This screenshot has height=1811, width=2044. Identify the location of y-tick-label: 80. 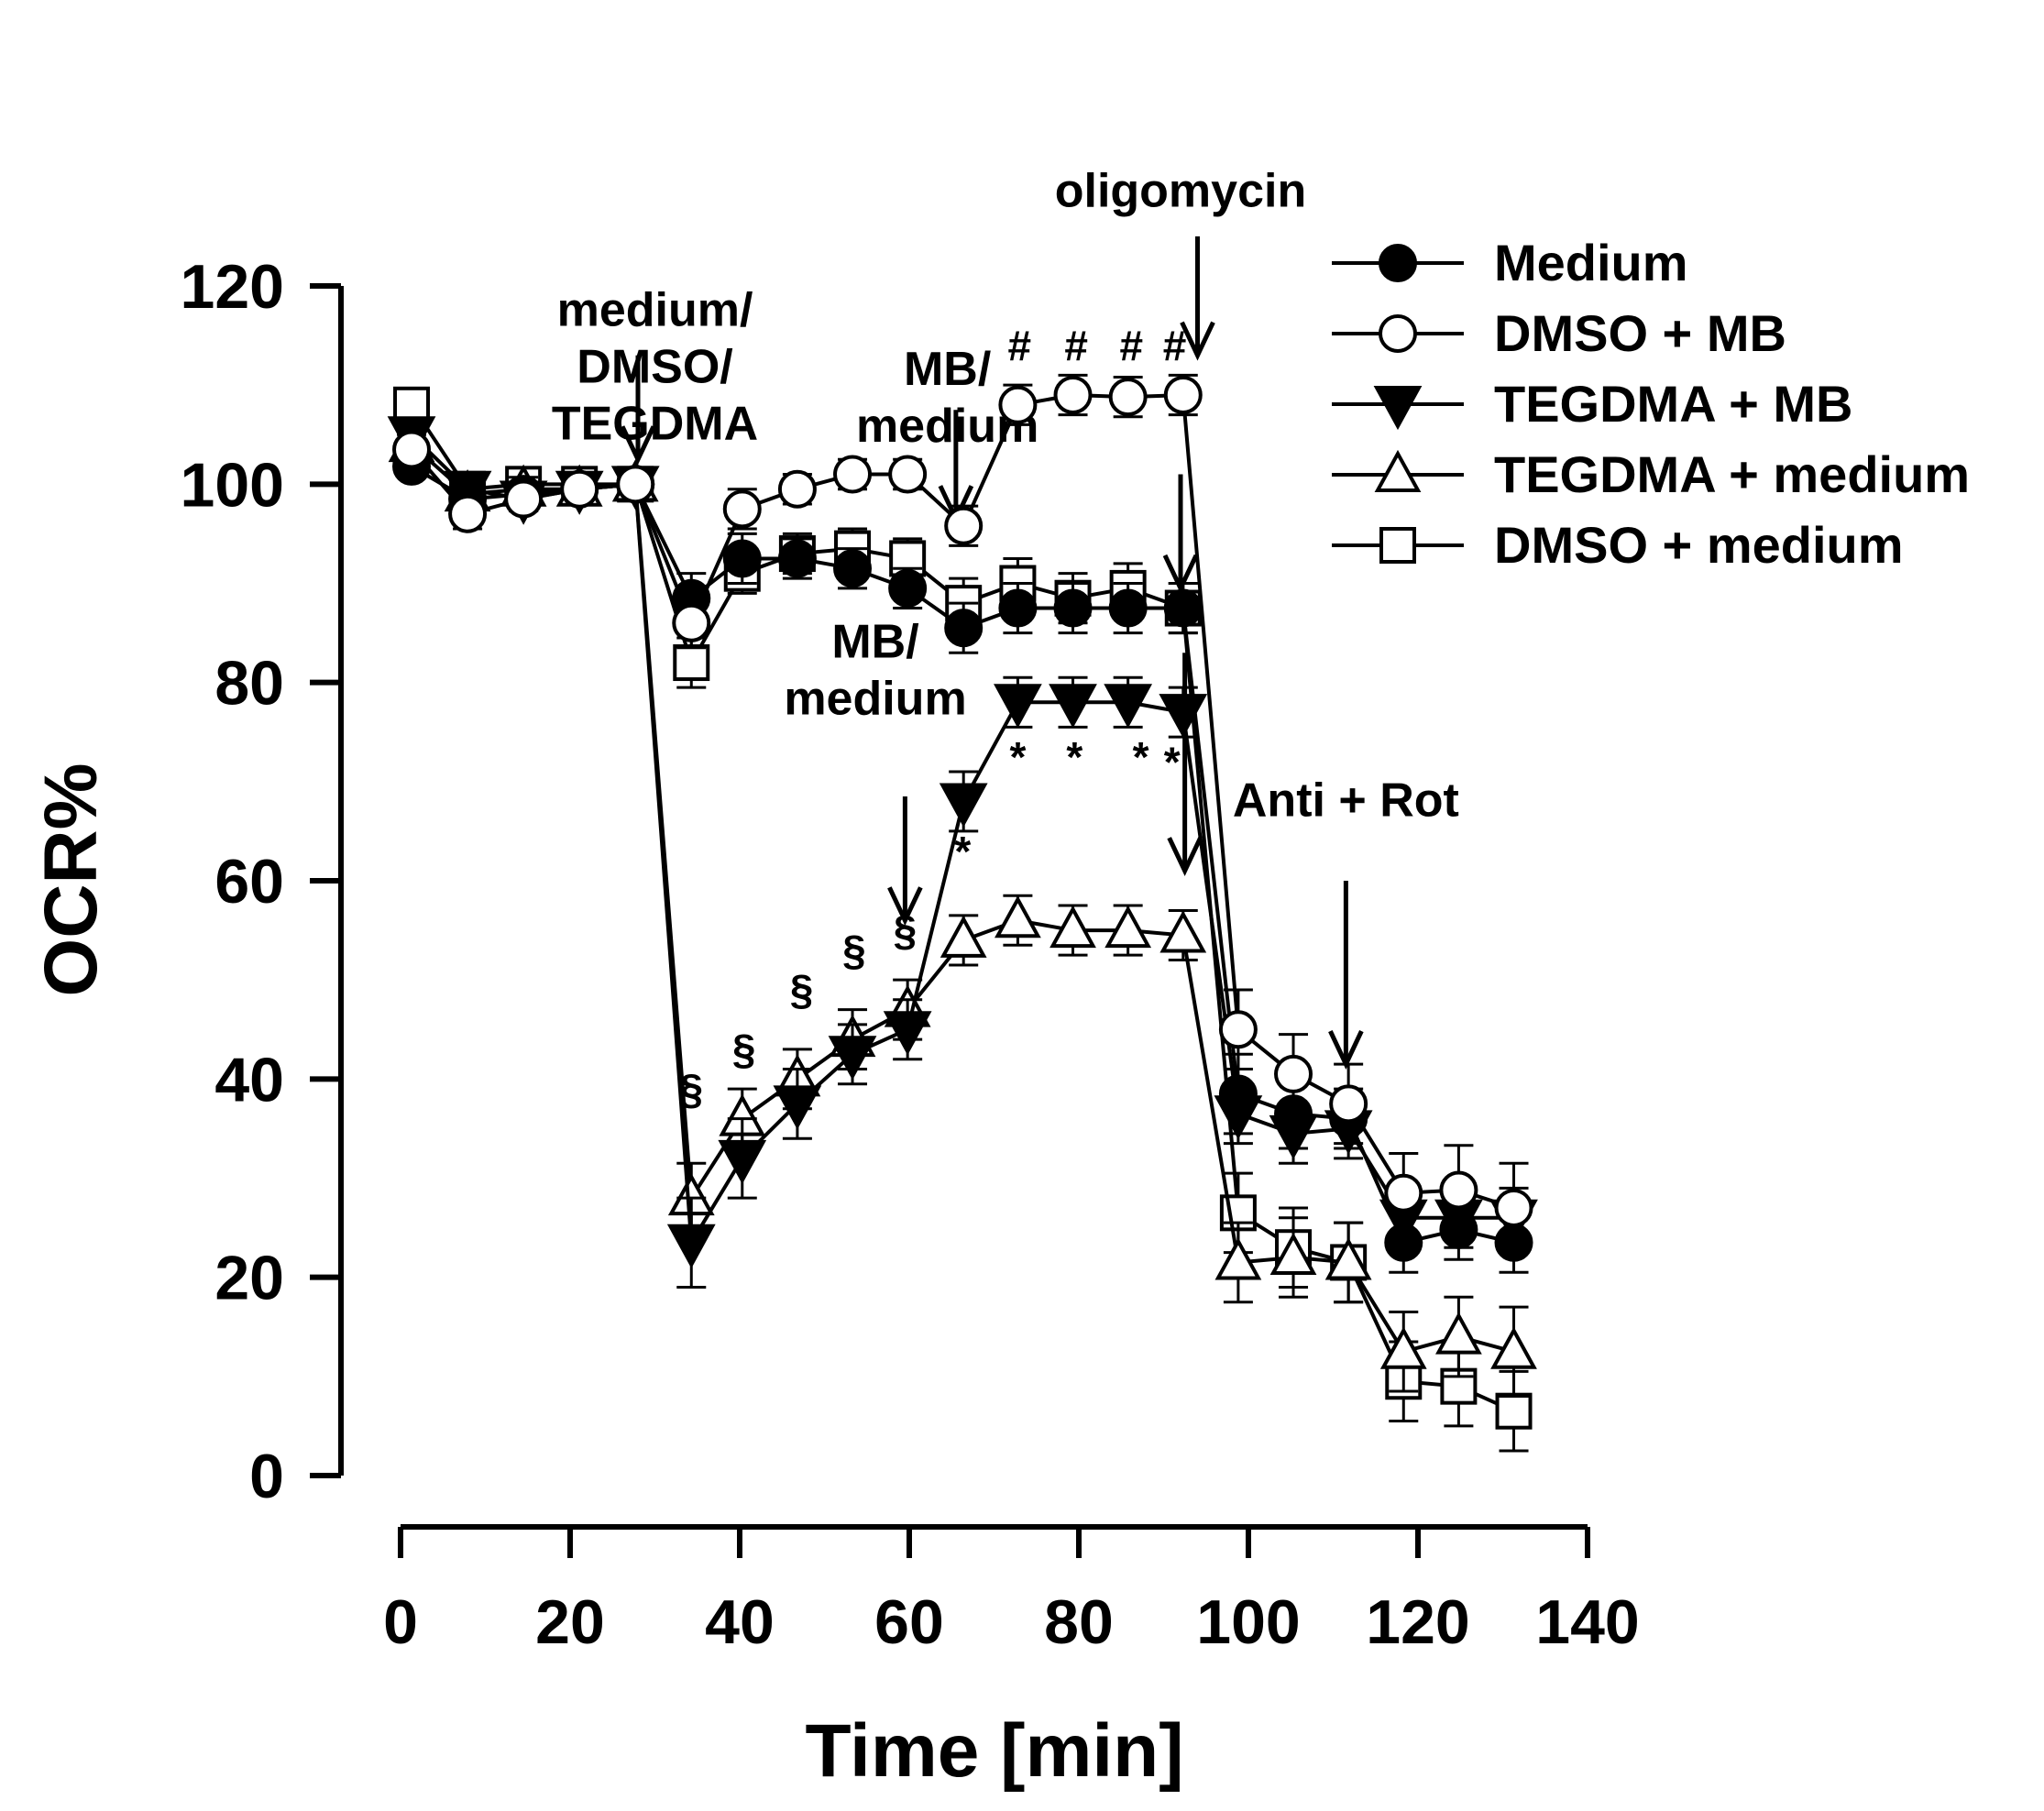
(249, 684).